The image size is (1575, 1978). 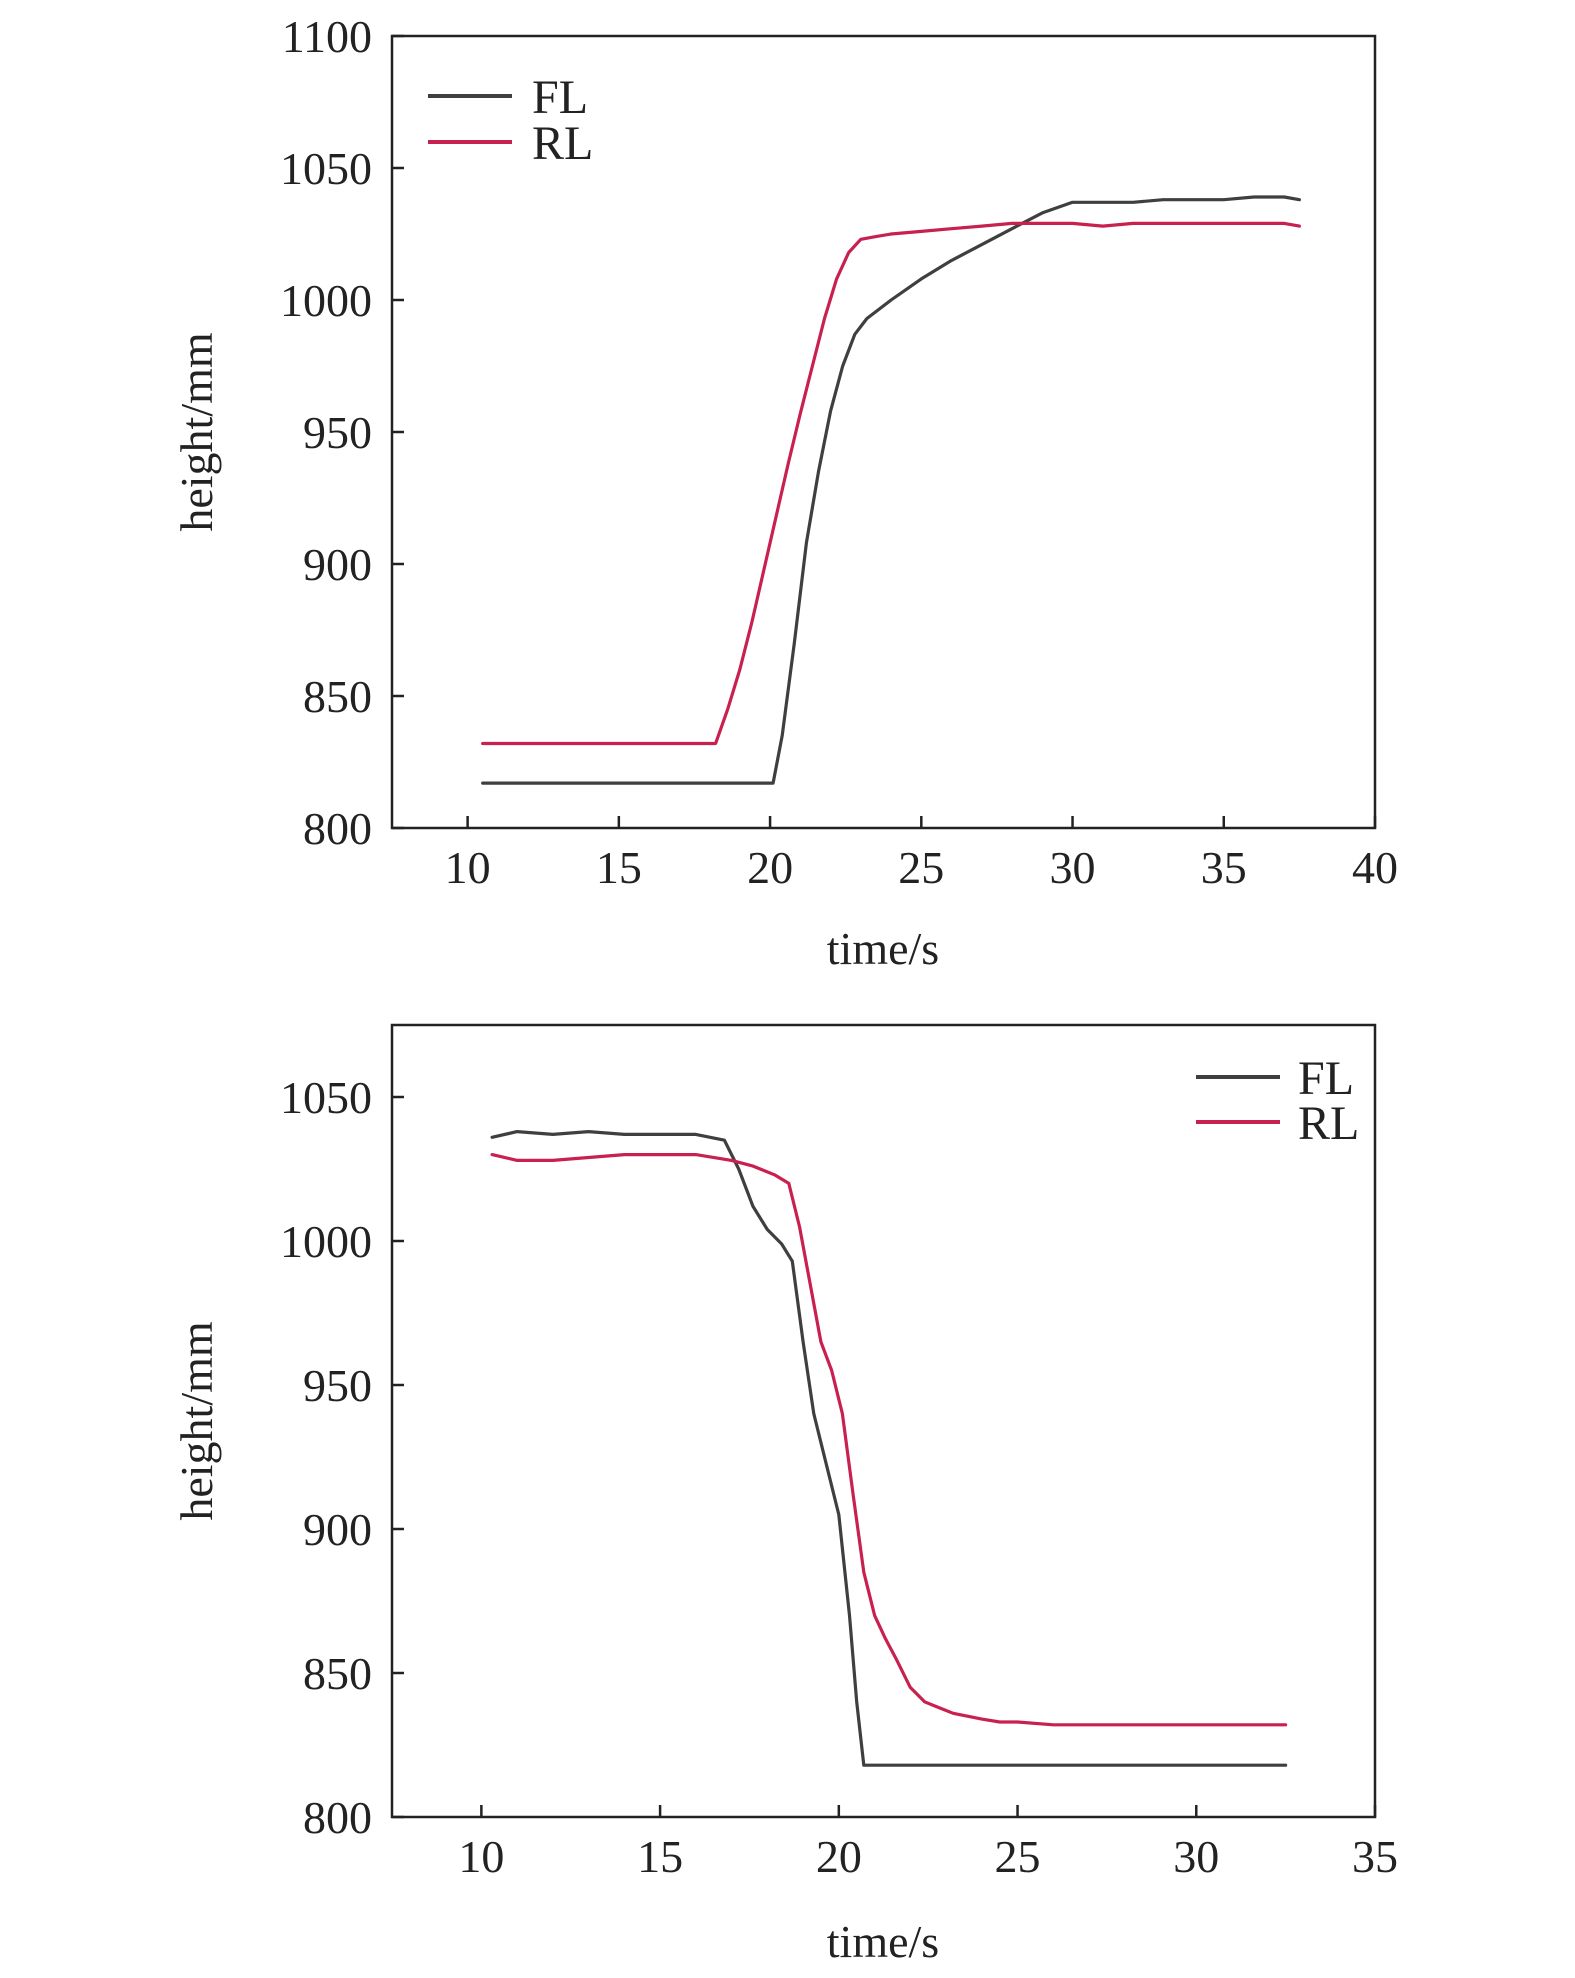 What do you see at coordinates (1375, 867) in the screenshot?
I see `x-tick-label: 40` at bounding box center [1375, 867].